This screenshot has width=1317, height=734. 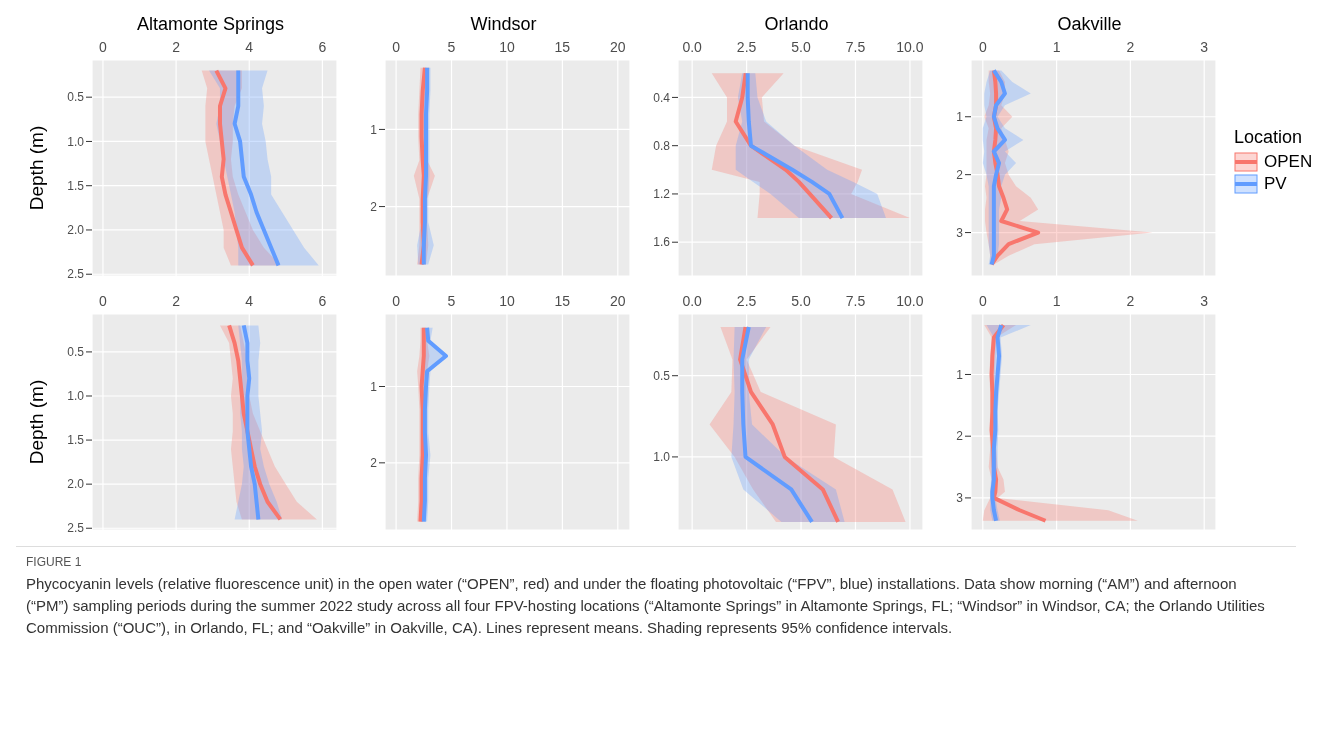 What do you see at coordinates (503, 25) in the screenshot?
I see `chart-title: Windsor` at bounding box center [503, 25].